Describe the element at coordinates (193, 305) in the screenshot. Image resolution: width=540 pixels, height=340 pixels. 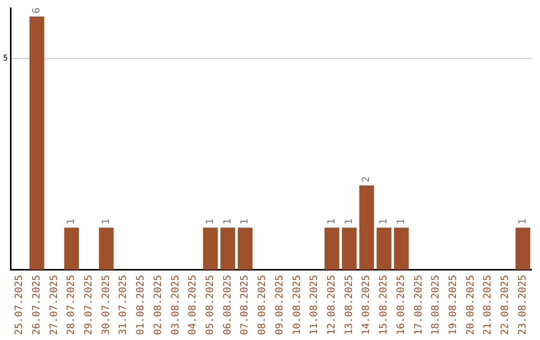
I see `x-tick-label: 04.08.2025` at that location.